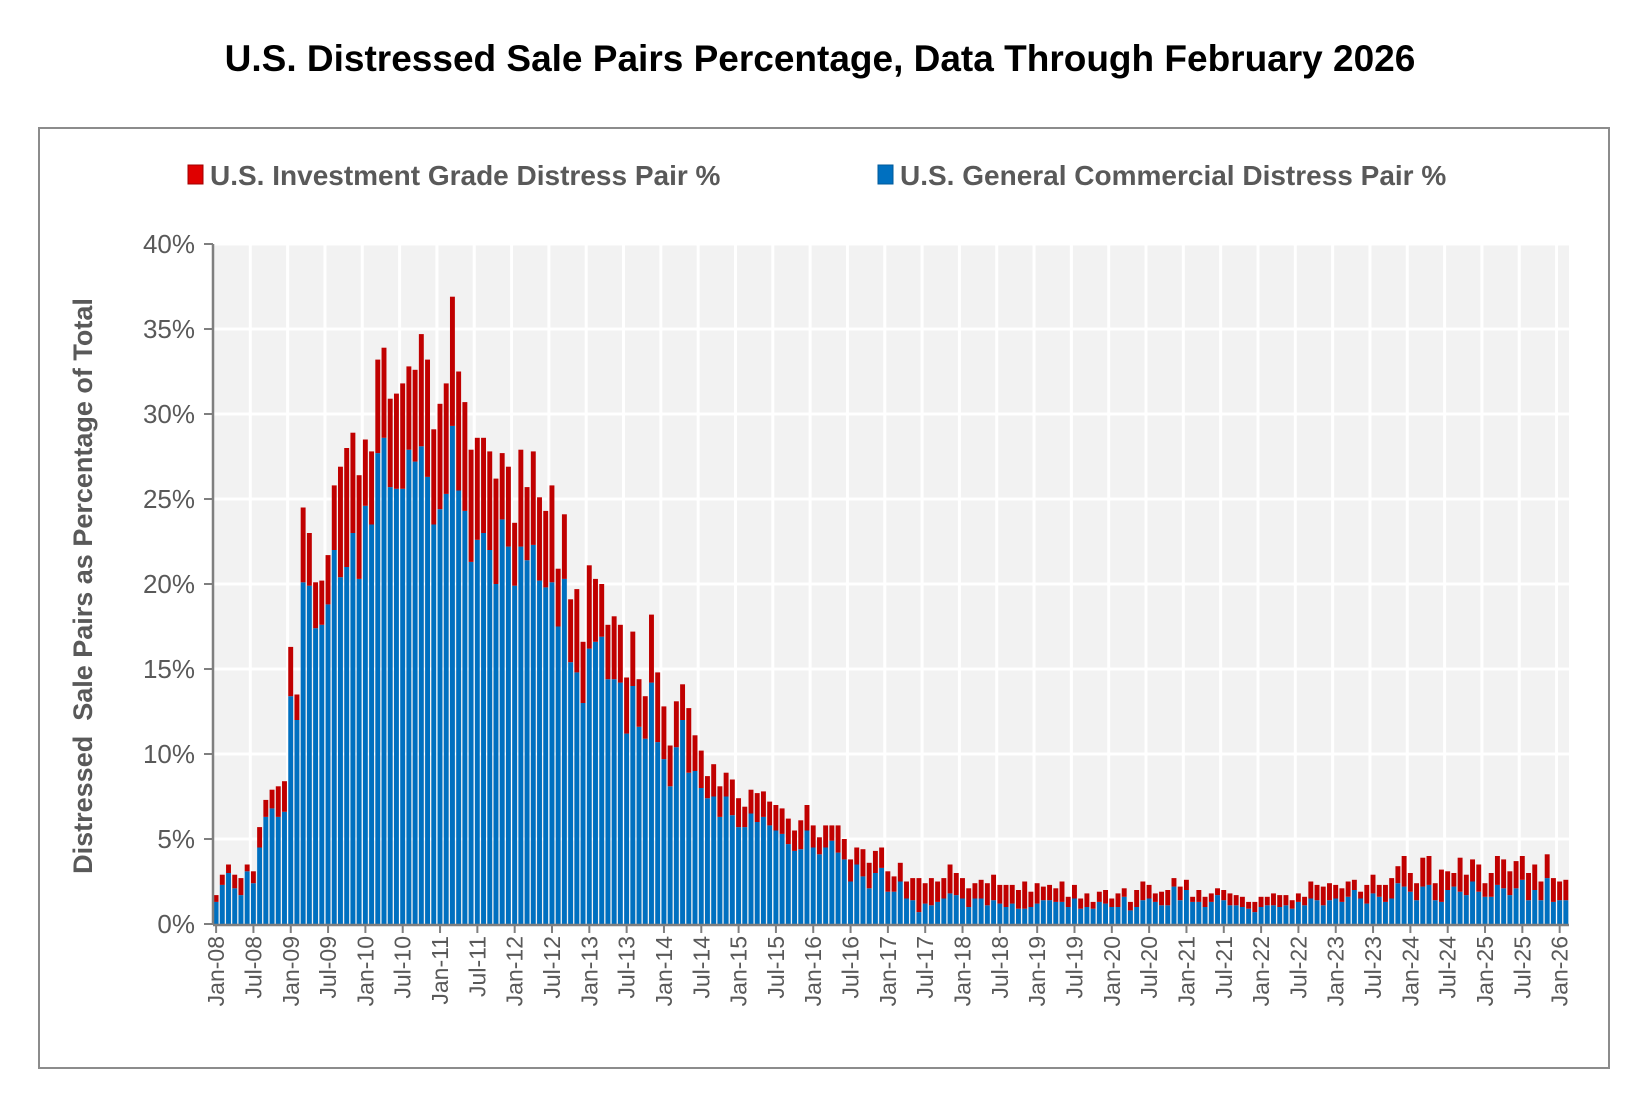 The width and height of the screenshot is (1640, 1099). I want to click on x-tick-label: Jul-25, so click(1522, 967).